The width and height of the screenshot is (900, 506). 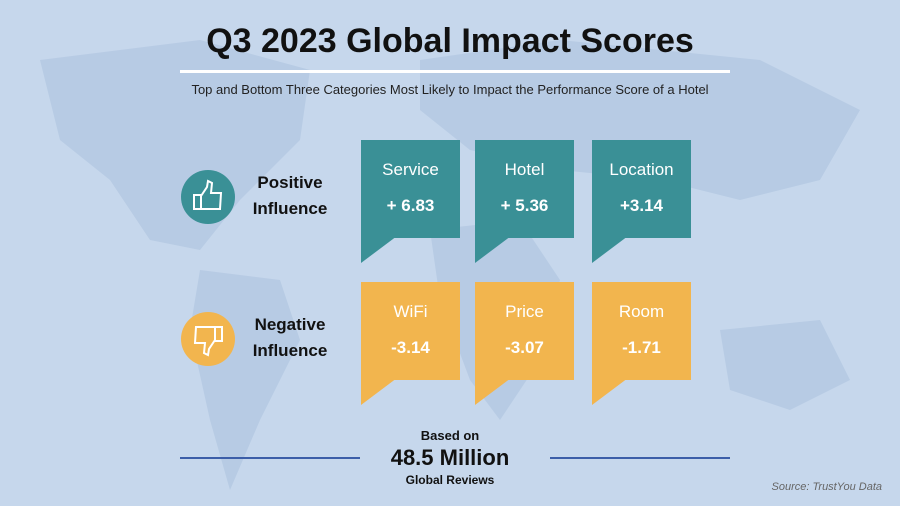 I want to click on category-name: Hotel, so click(x=524, y=169).